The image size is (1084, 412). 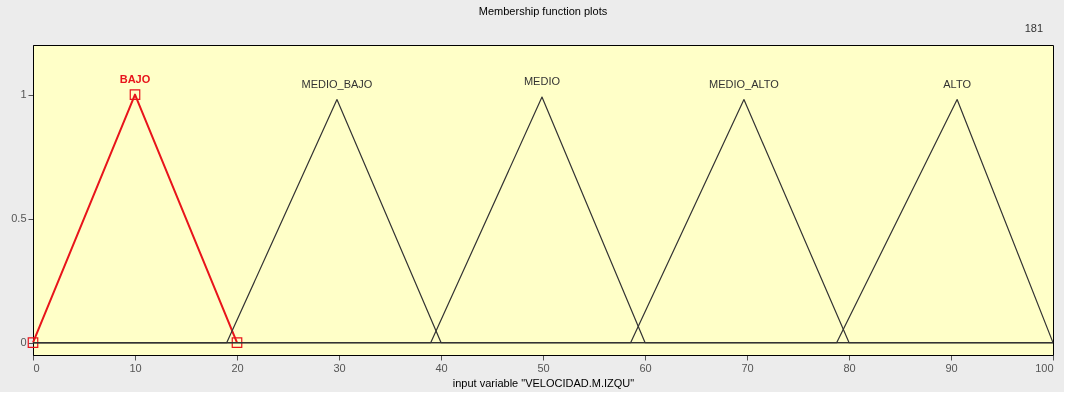 I want to click on x-tick-label: 50, so click(x=543, y=367).